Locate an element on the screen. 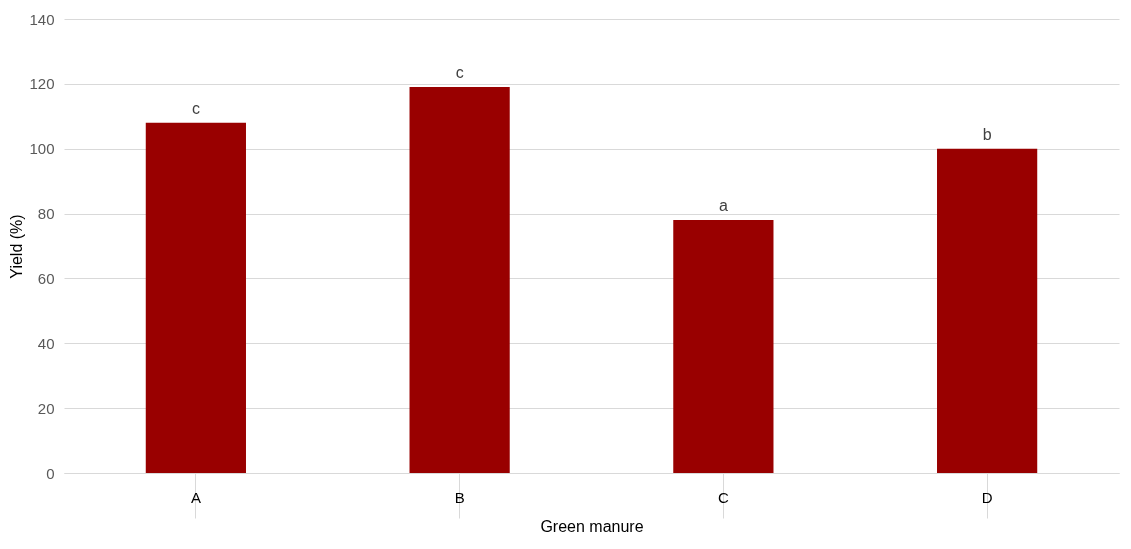 This screenshot has height=549, width=1131. y-tick-label: 100 is located at coordinates (42, 149).